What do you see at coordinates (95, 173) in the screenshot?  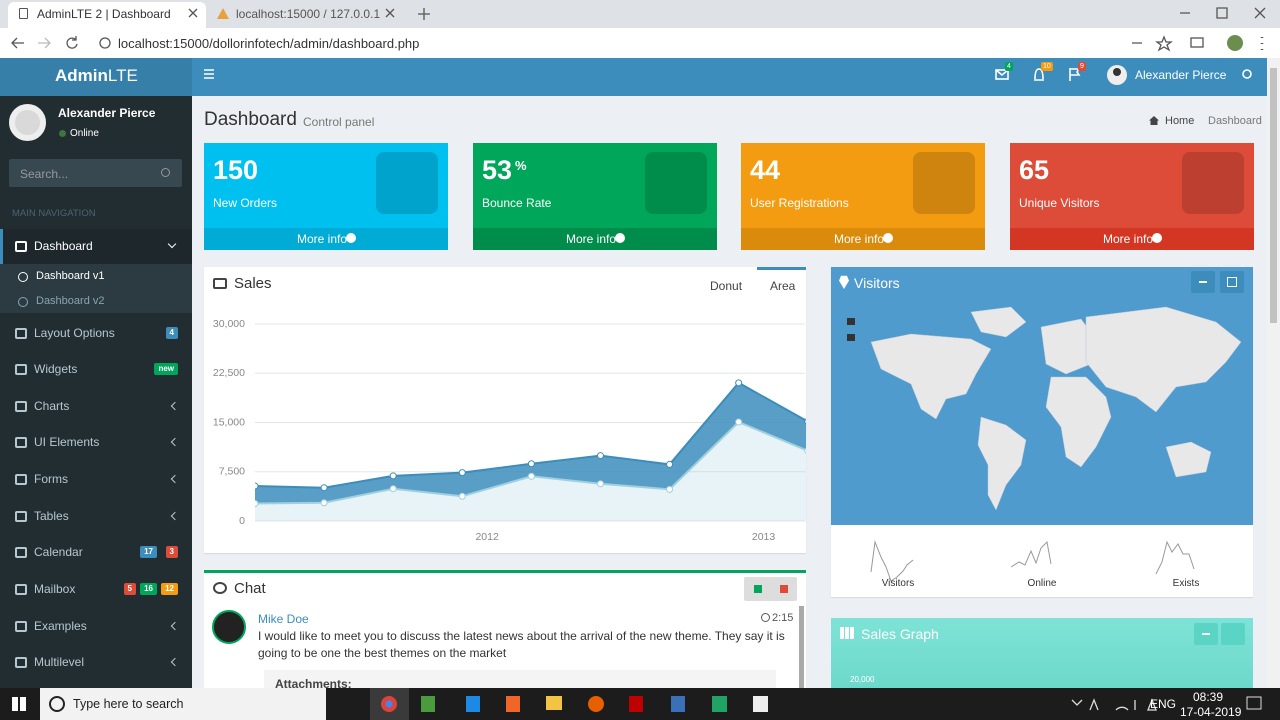 I see `search-box` at bounding box center [95, 173].